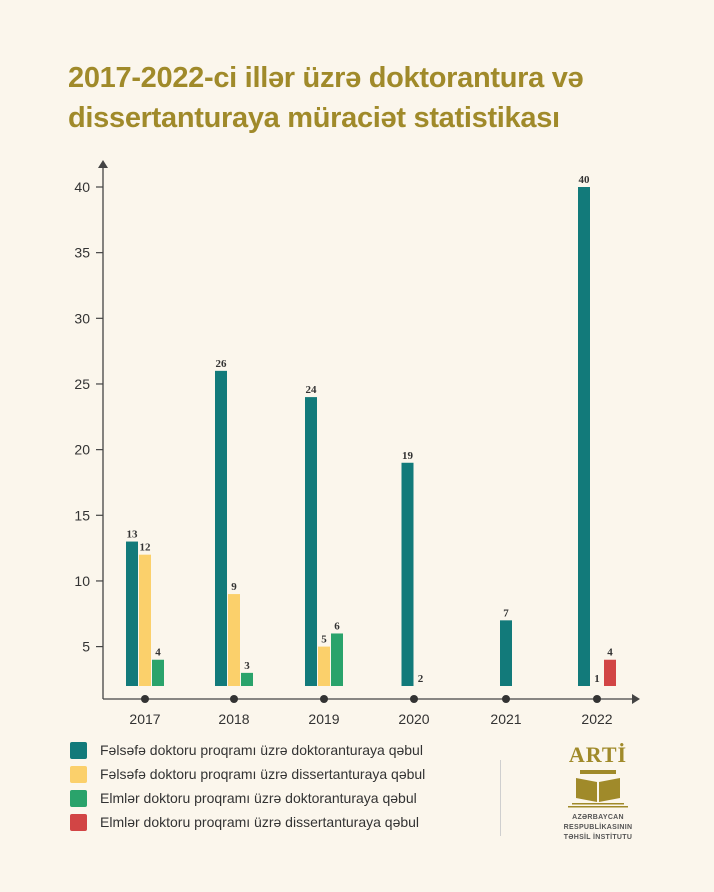 The image size is (714, 892). I want to click on y-tick-label: 15, so click(82, 515).